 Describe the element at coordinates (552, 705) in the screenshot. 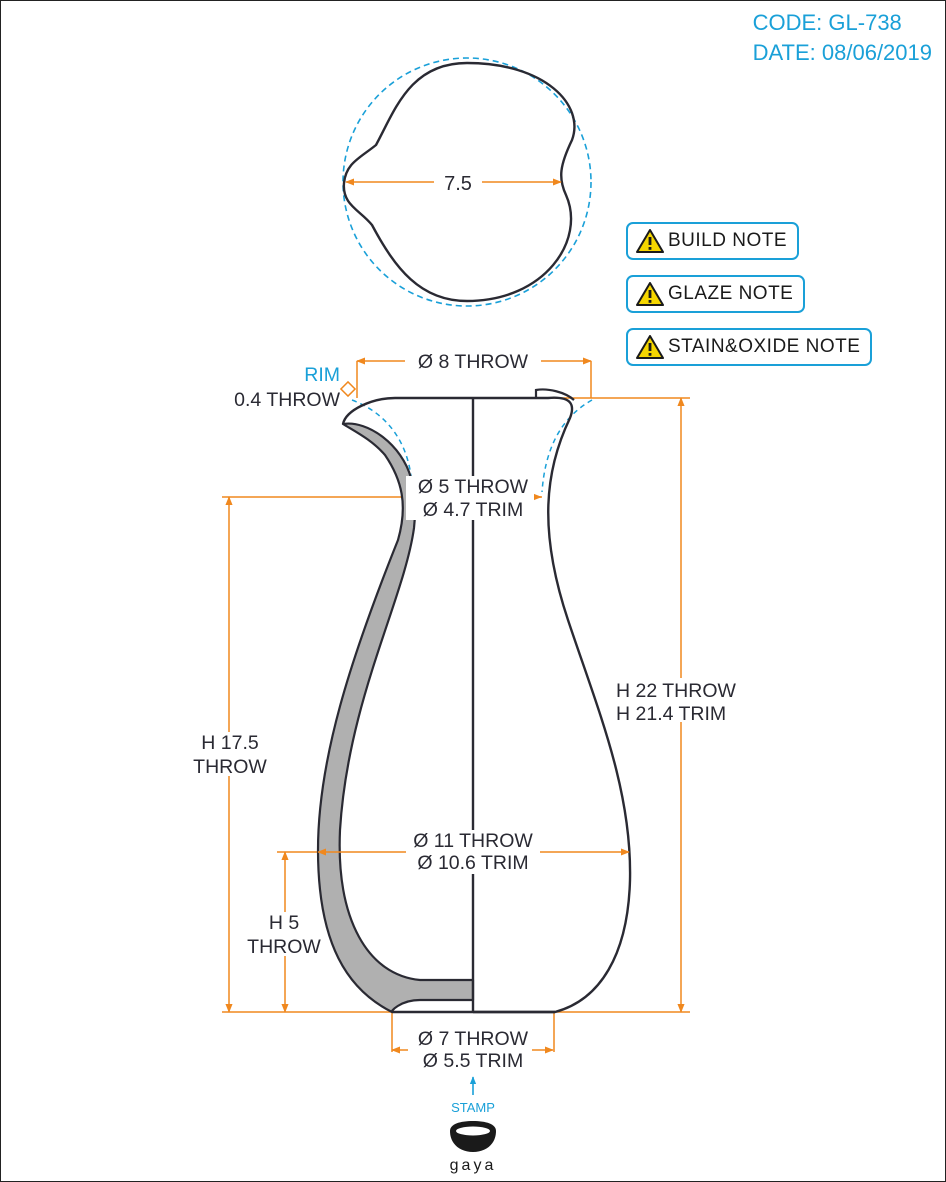

I see `vase-outline-right` at that location.